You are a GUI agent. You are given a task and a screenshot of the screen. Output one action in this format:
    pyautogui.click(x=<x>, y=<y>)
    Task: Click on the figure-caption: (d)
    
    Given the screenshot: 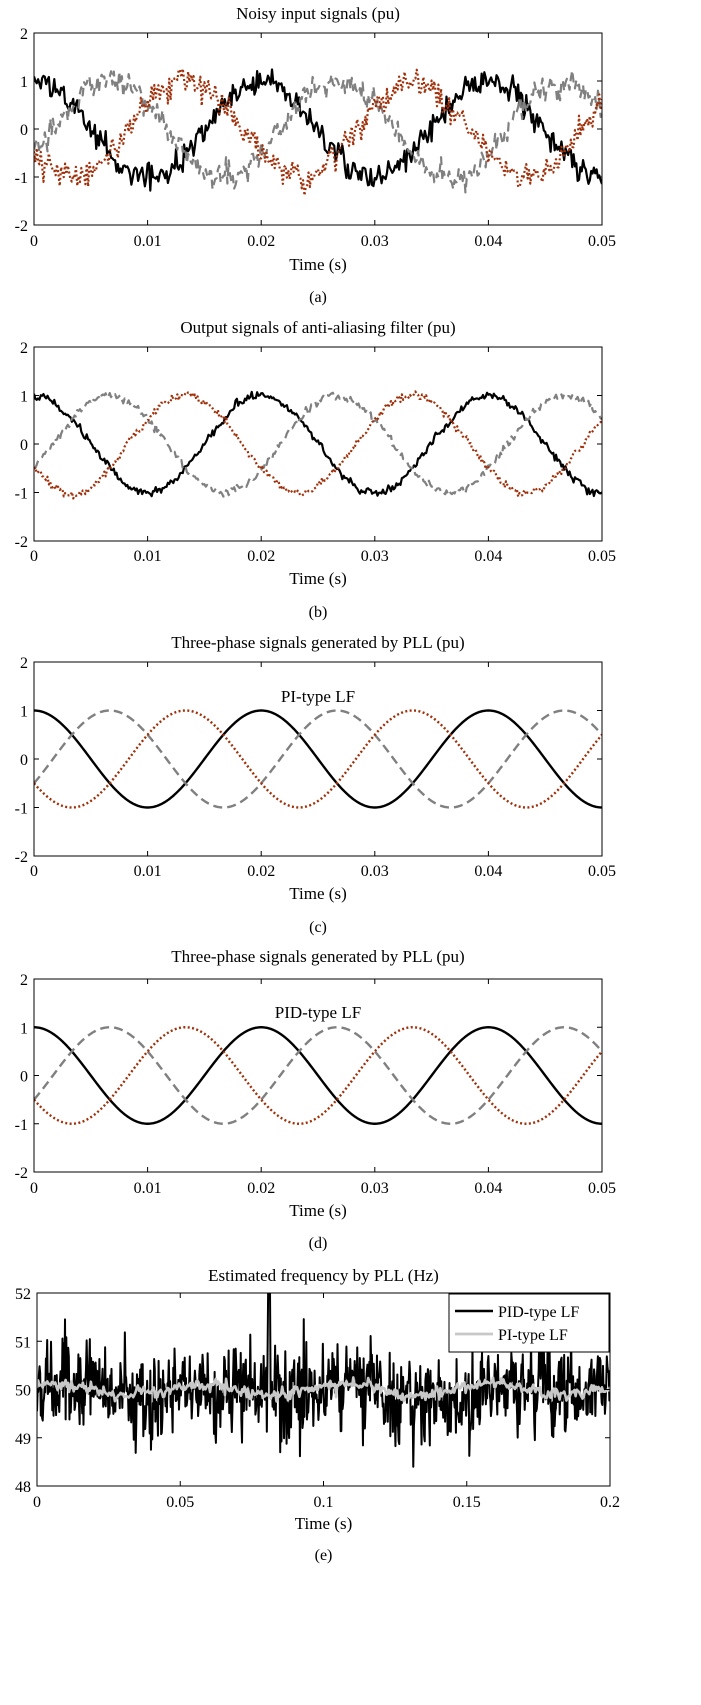 What is the action you would take?
    pyautogui.click(x=318, y=1243)
    